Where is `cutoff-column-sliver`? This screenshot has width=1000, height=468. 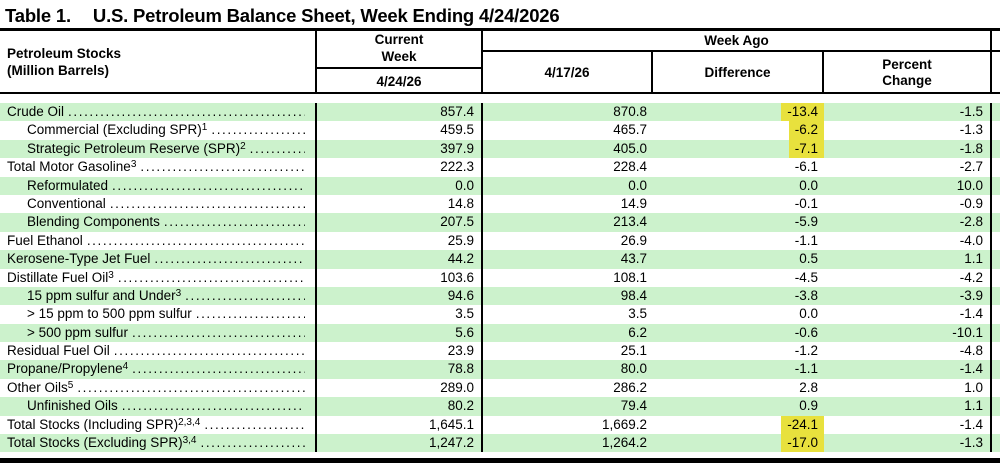
cutoff-column-sliver is located at coordinates (996, 62).